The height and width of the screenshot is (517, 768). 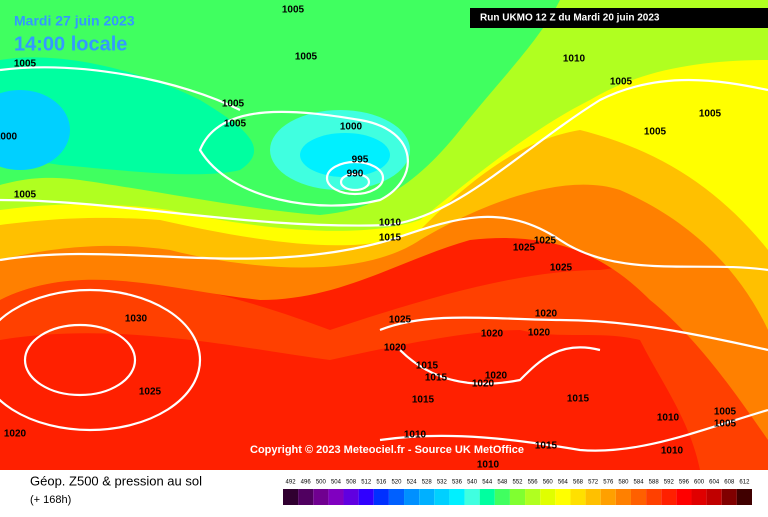 What do you see at coordinates (502, 483) in the screenshot?
I see `legend-label: 548` at bounding box center [502, 483].